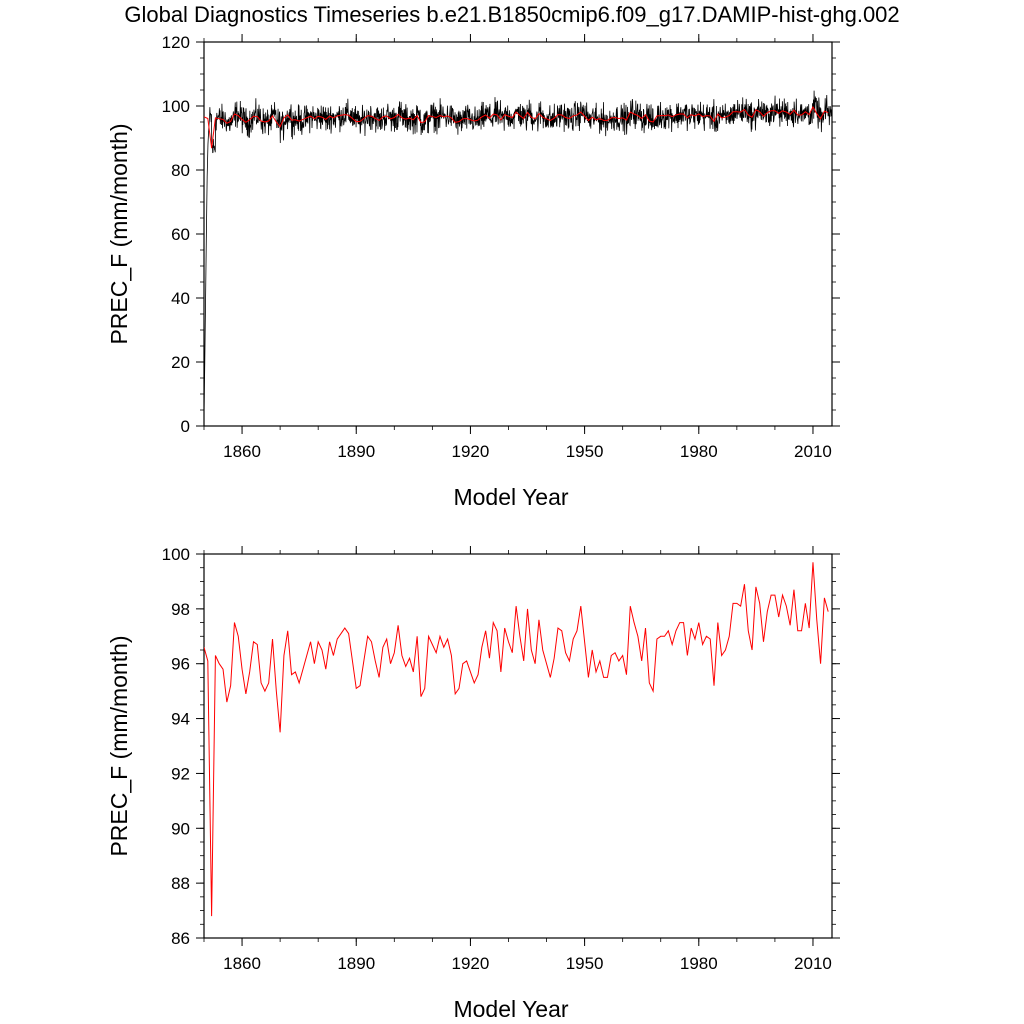 The height and width of the screenshot is (1024, 1024). I want to click on y-tick-label: 86, so click(180, 938).